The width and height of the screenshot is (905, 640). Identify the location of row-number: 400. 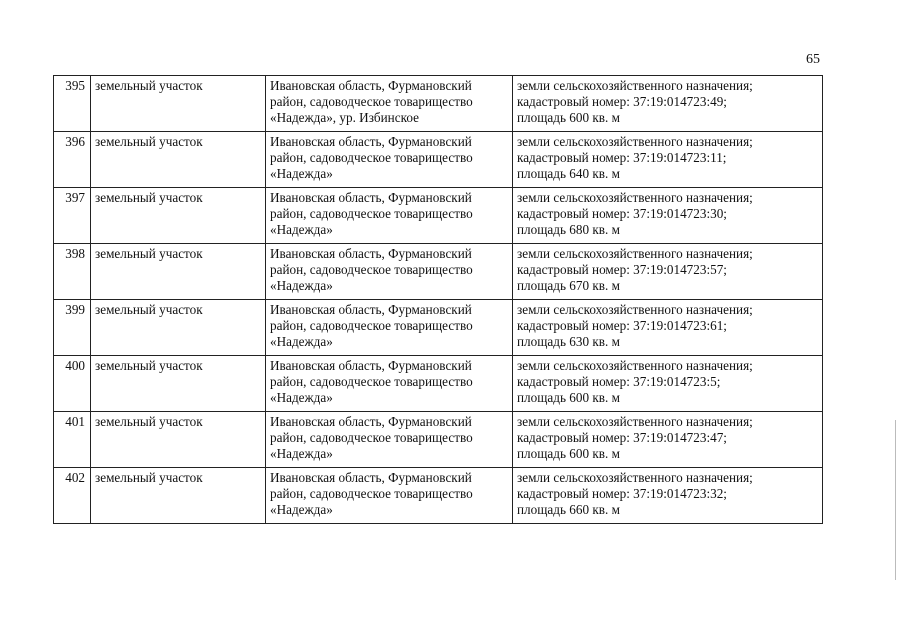
(72, 383).